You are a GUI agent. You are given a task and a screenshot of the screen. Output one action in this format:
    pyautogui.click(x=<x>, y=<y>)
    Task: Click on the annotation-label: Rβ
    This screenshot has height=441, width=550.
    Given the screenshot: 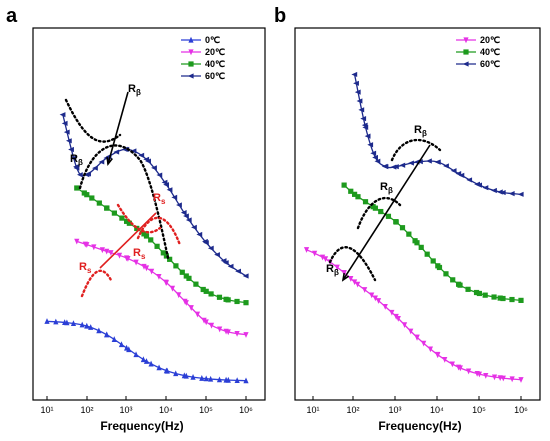 What is the action you would take?
    pyautogui.click(x=420, y=131)
    